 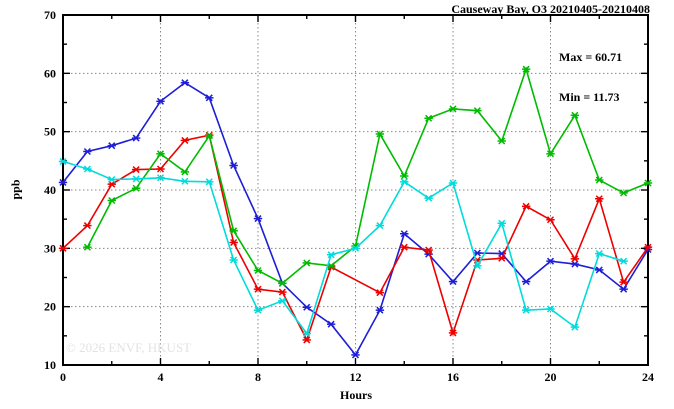 What do you see at coordinates (590, 77) in the screenshot?
I see `max-min-legend: Max = 60.71 Min = 11.73` at bounding box center [590, 77].